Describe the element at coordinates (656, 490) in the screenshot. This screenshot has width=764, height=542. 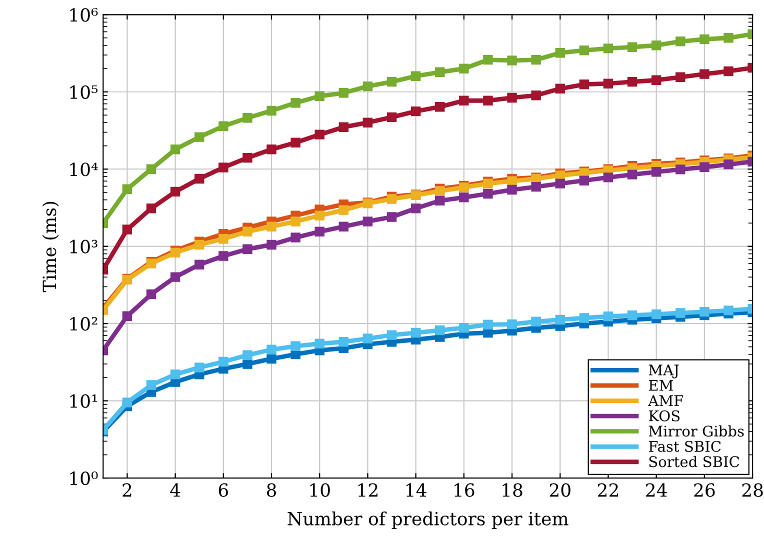
I see `x-tick-label: 24` at that location.